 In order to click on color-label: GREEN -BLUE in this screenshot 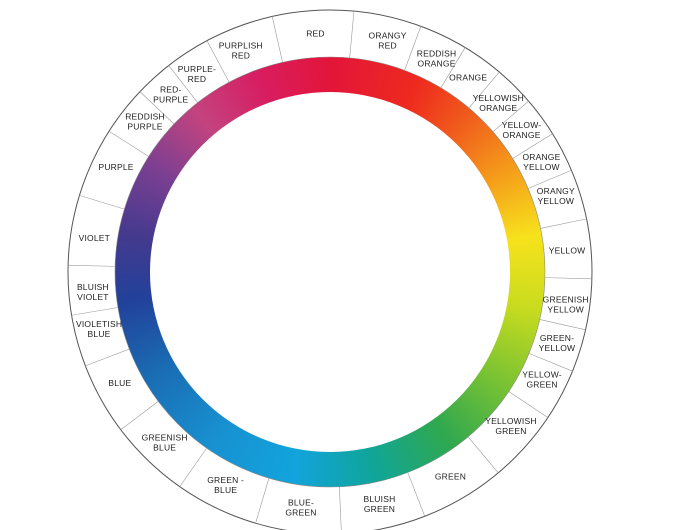, I will do `click(225, 485)`.